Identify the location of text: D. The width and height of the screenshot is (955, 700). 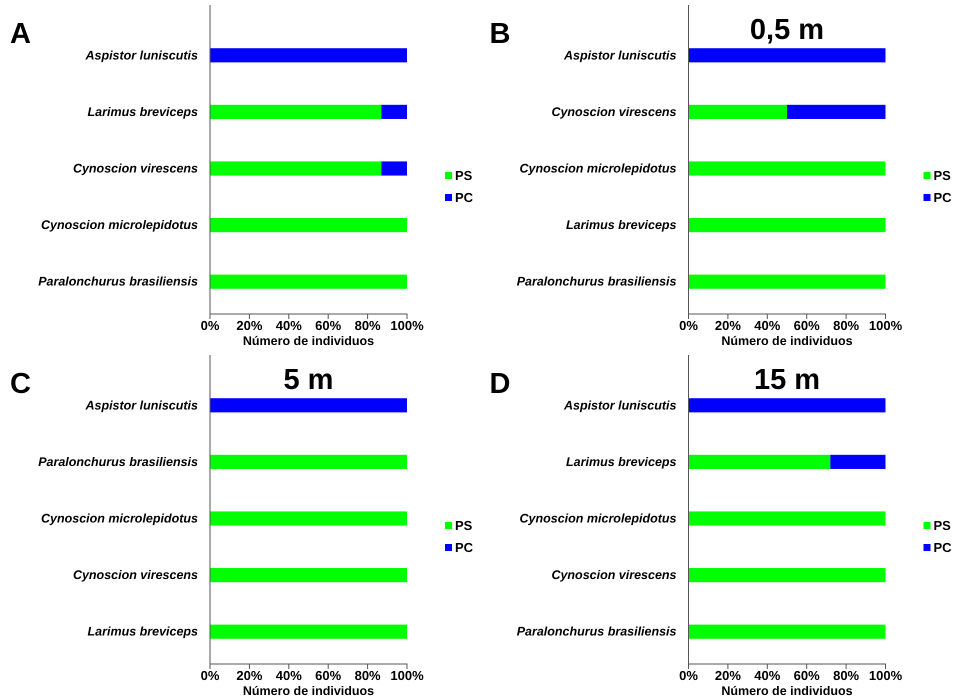
(500, 384).